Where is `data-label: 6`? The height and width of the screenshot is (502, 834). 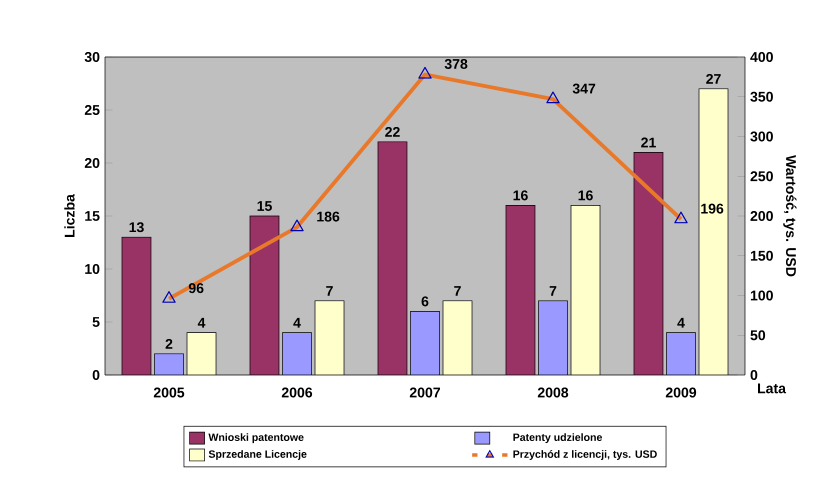 data-label: 6 is located at coordinates (425, 301).